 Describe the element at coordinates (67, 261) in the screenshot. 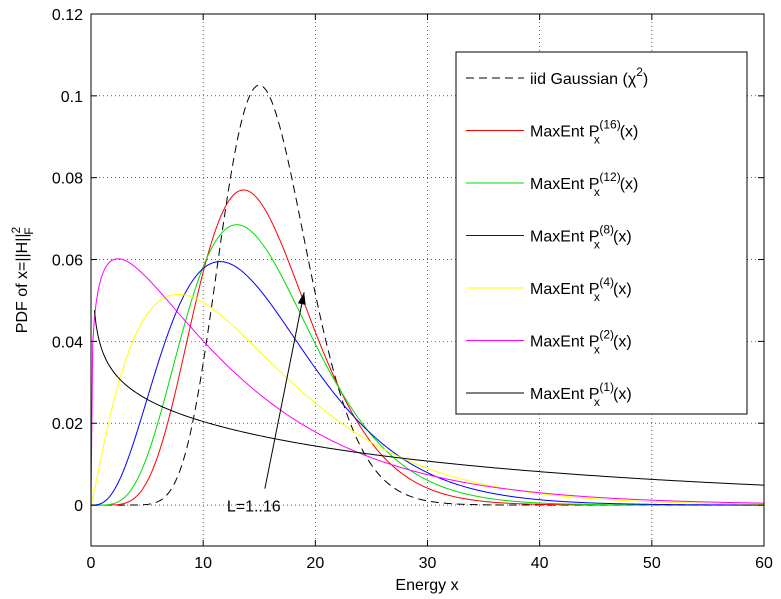

I see `y-tick-label: 0.06` at that location.